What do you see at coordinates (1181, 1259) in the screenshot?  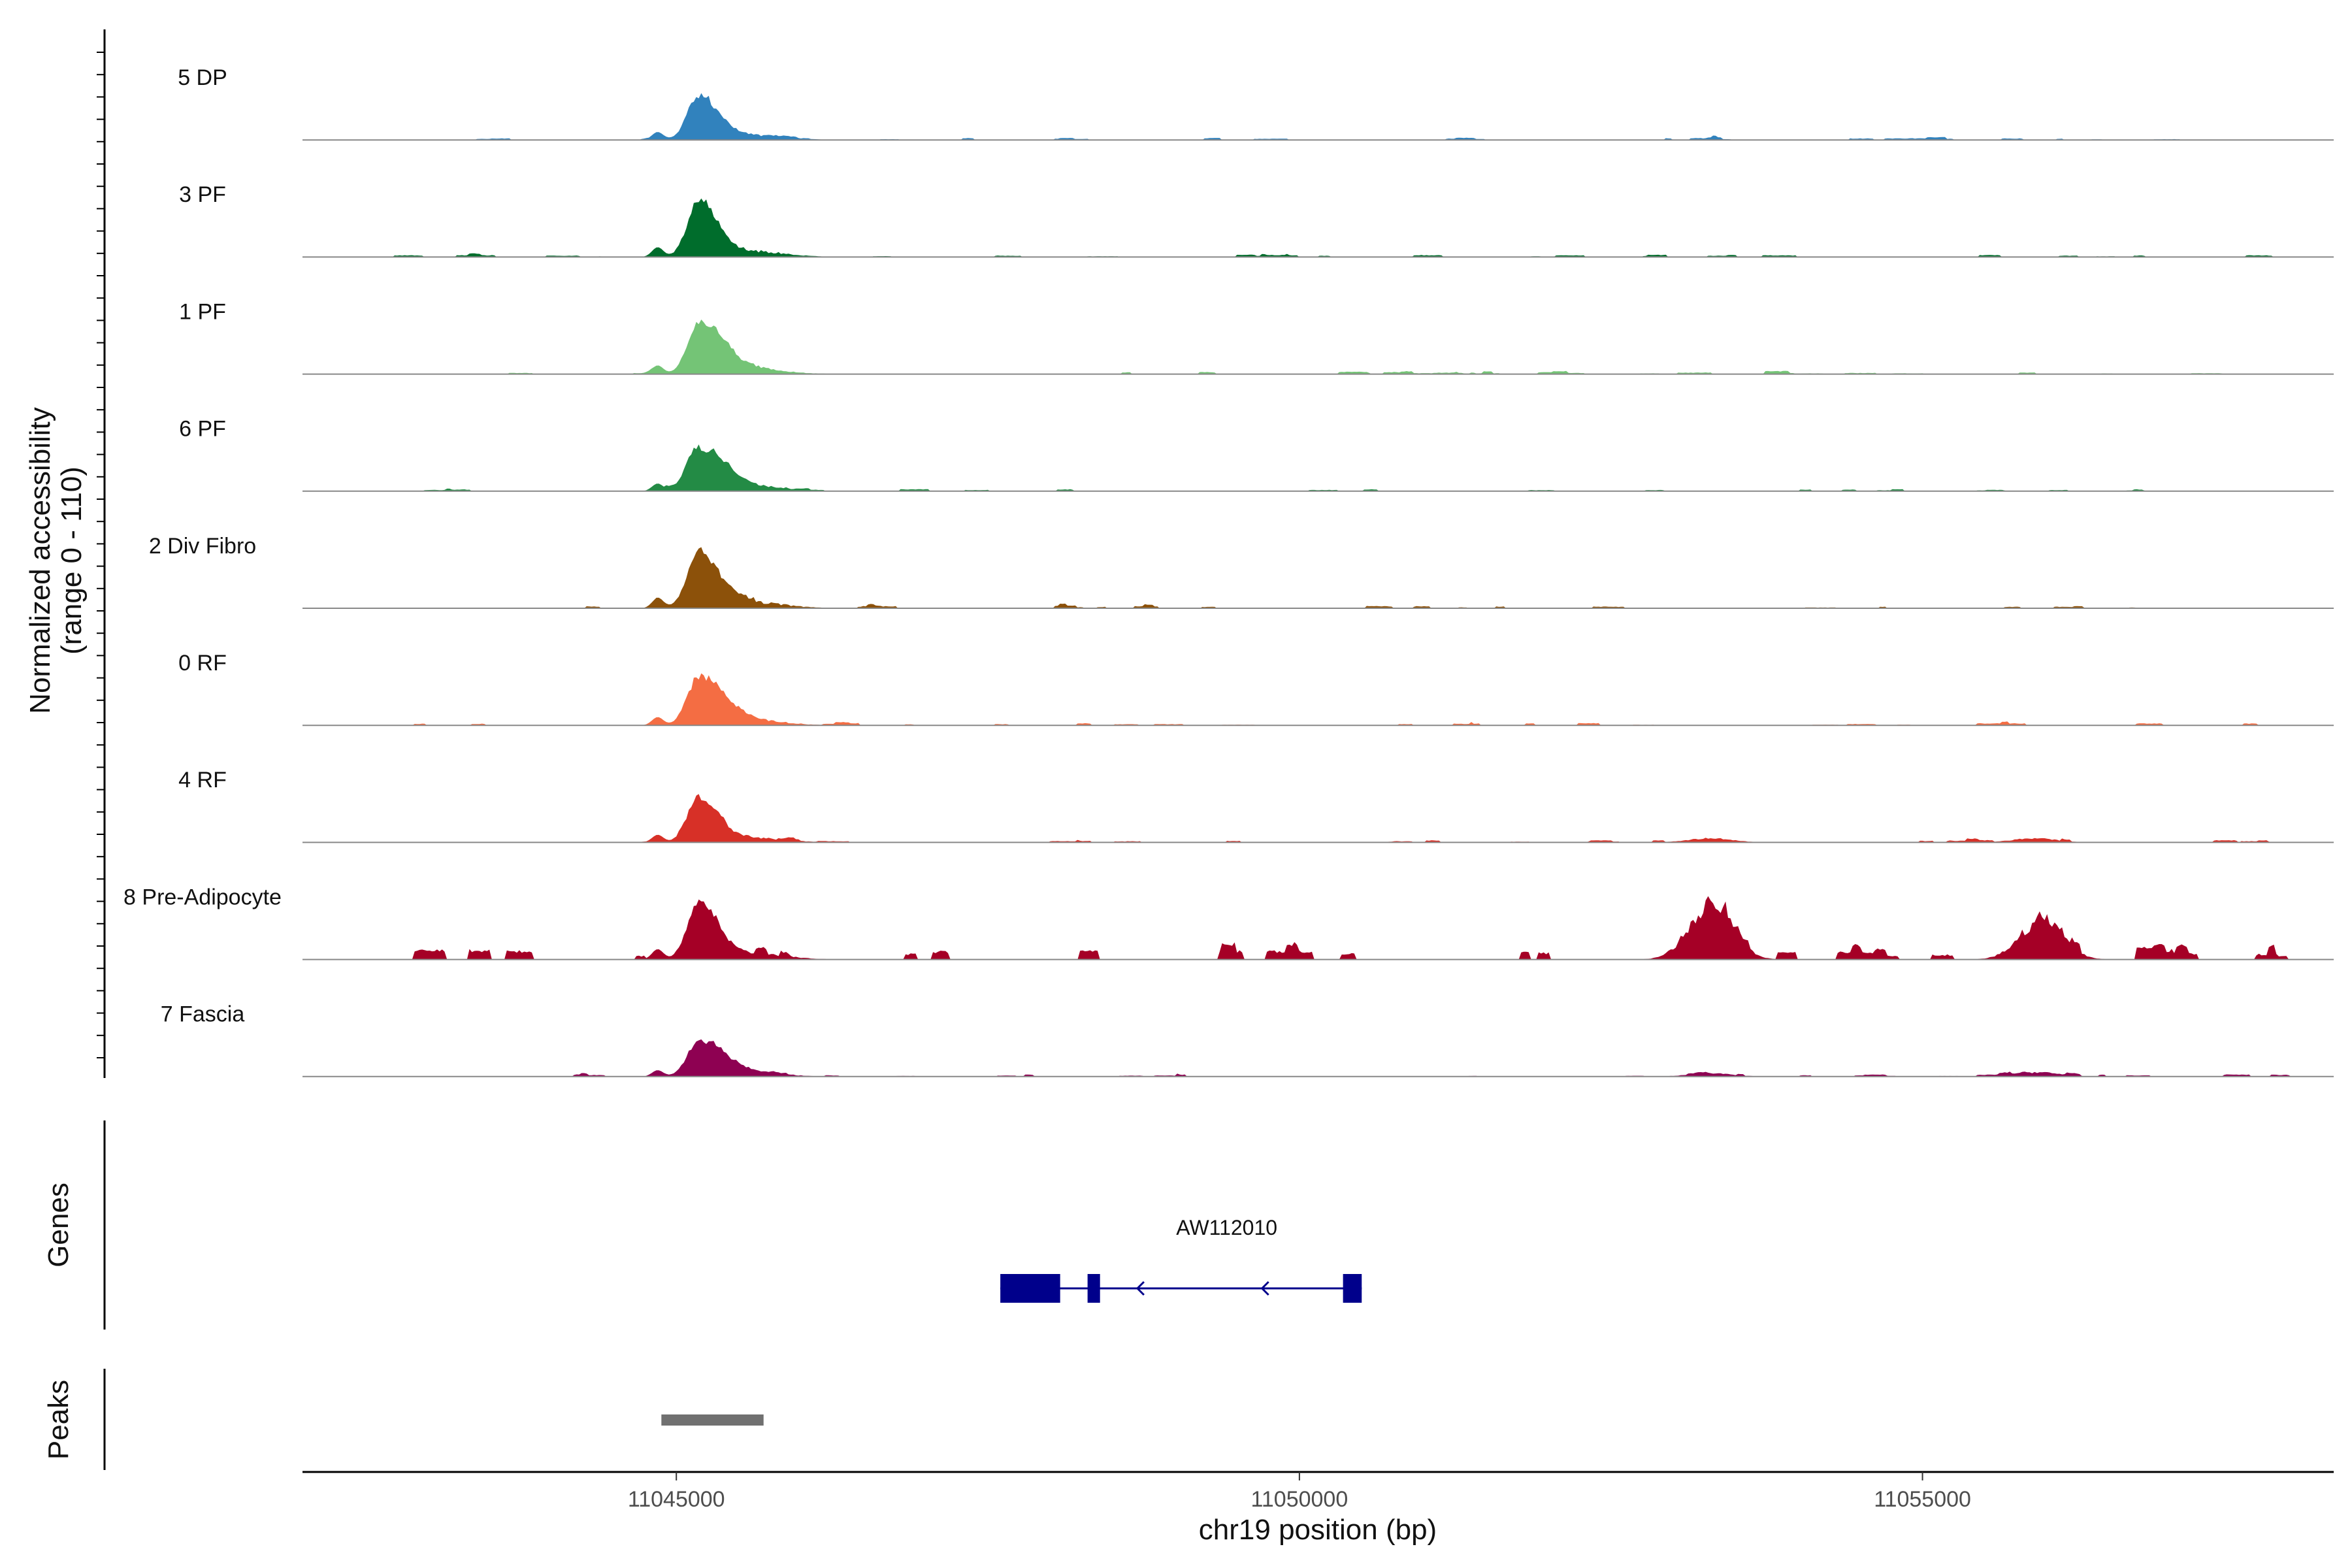 I see `gene-track: AW112010` at bounding box center [1181, 1259].